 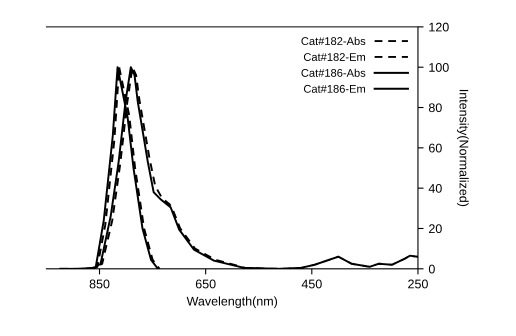 I want to click on x-tick-label: 850, so click(x=100, y=284).